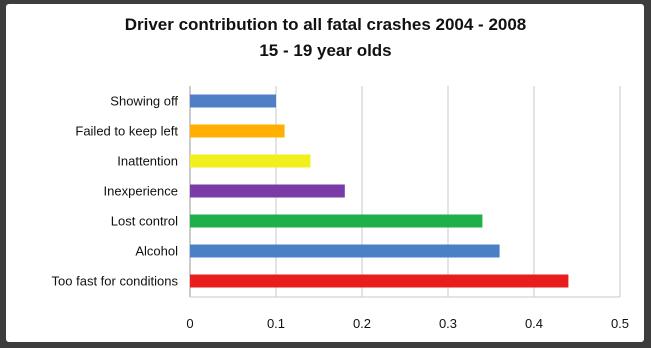 The width and height of the screenshot is (651, 348). What do you see at coordinates (156, 251) in the screenshot?
I see `category-label: Alcohol` at bounding box center [156, 251].